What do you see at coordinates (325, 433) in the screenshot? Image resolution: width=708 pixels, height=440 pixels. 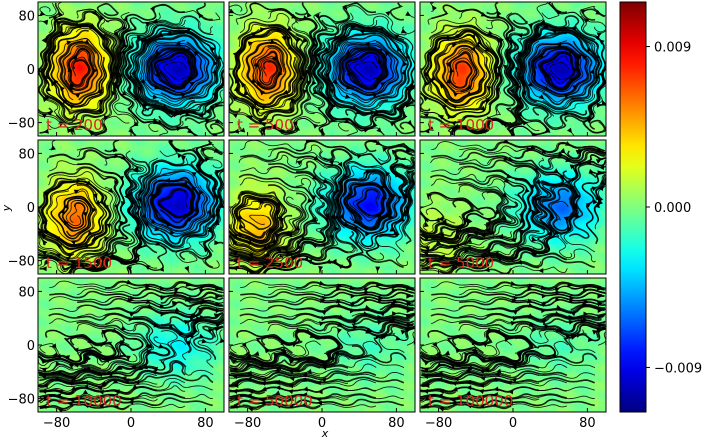 I see `x-axis-label: x` at bounding box center [325, 433].